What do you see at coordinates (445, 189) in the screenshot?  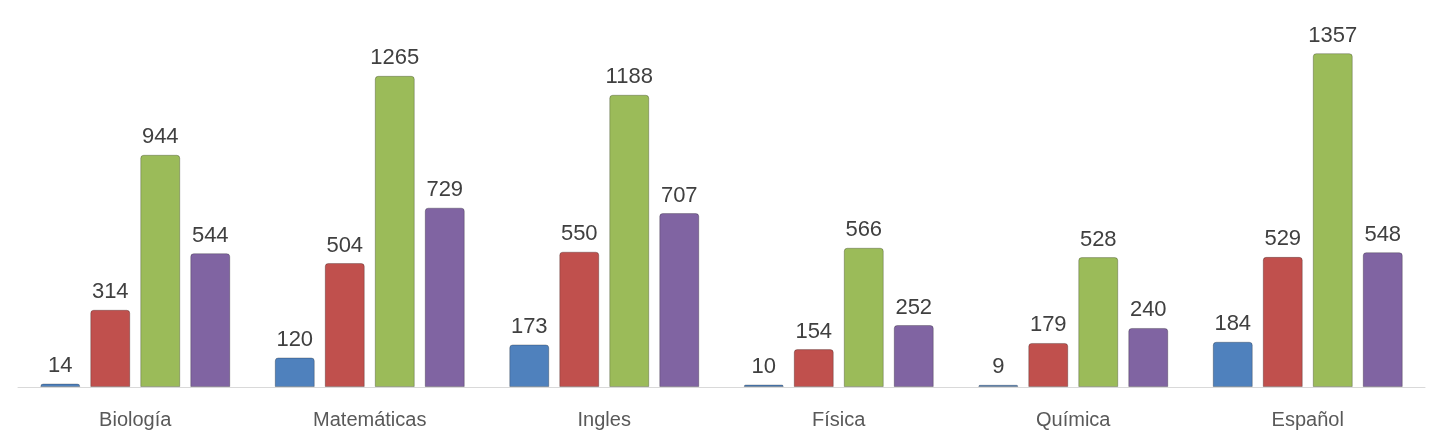 I see `data-label: 729` at bounding box center [445, 189].